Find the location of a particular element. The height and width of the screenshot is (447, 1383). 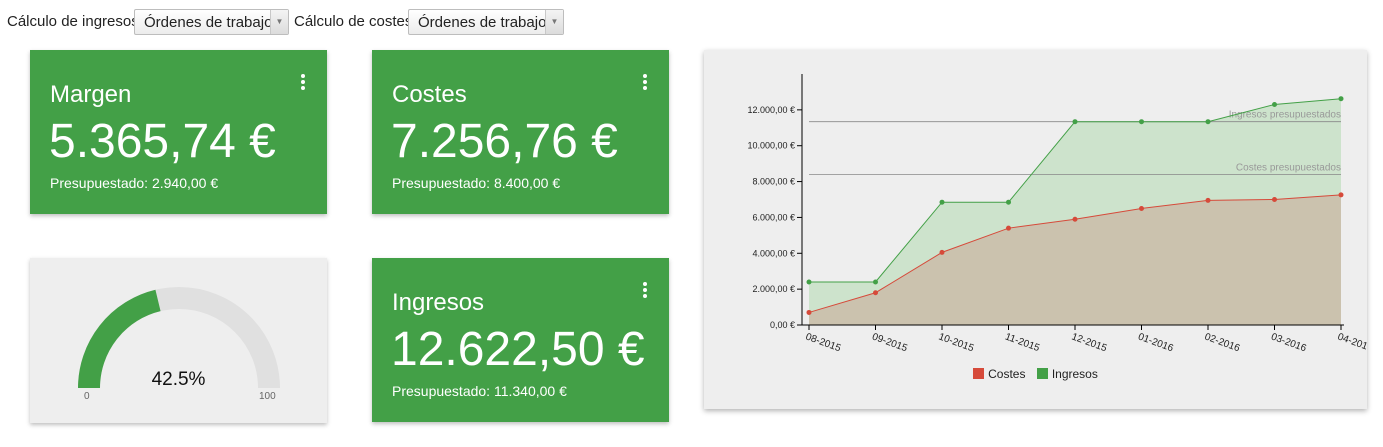

legend-swatch-ingresos is located at coordinates (1042, 373).